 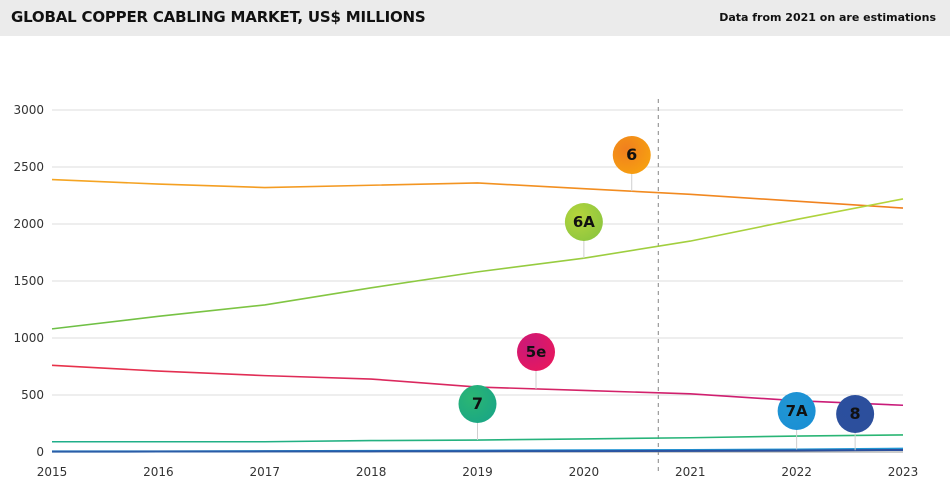 I want to click on series-label-5e: 5e, so click(x=536, y=352).